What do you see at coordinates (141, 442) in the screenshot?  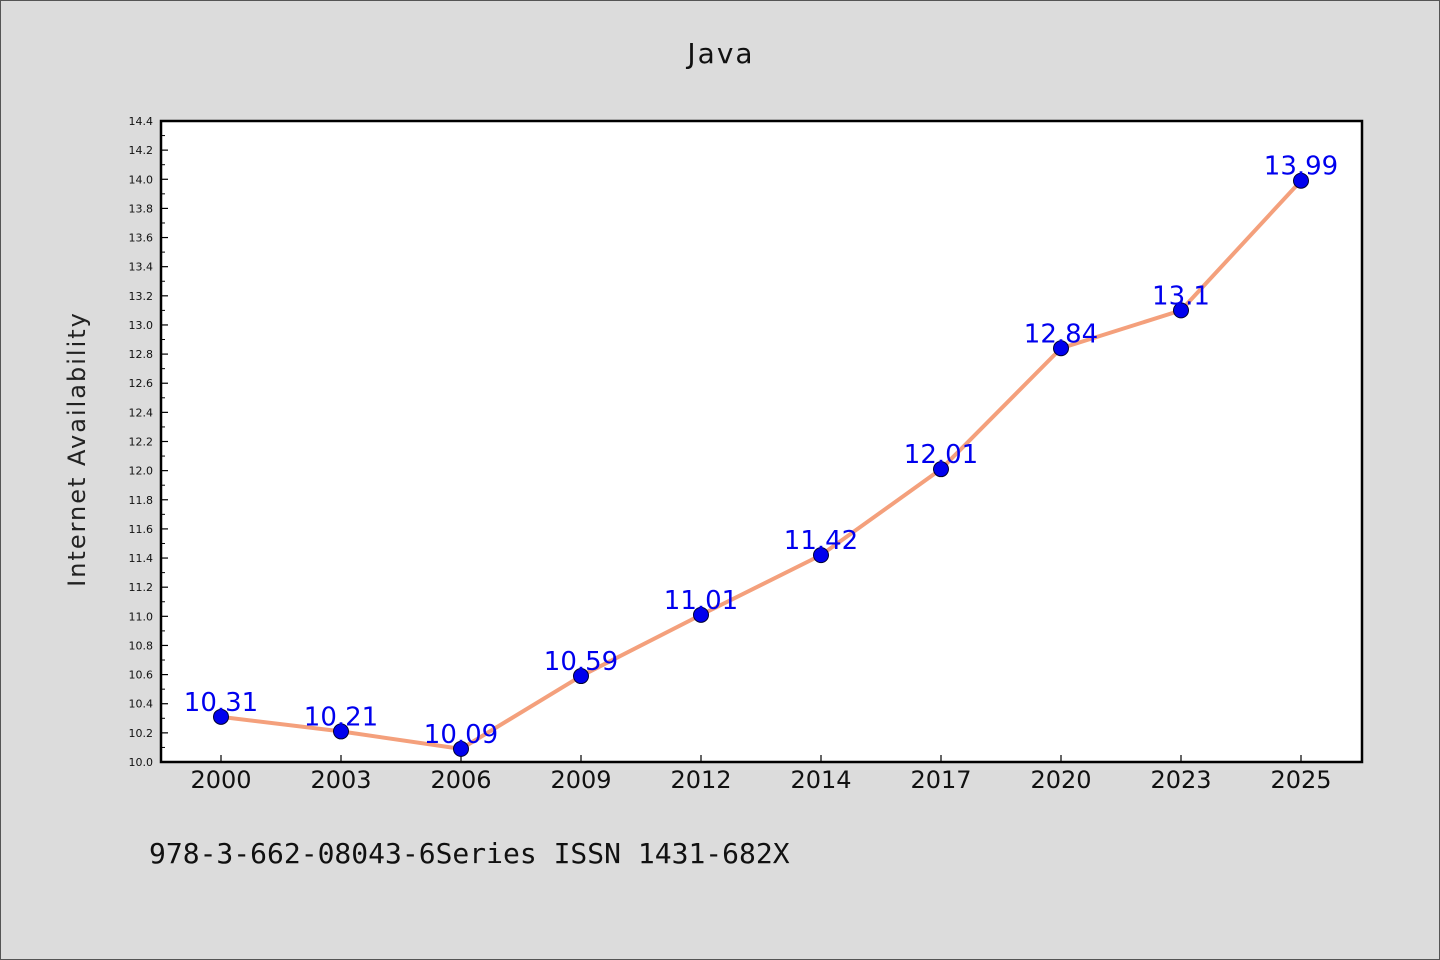 I see `y-tick-label: 12.2` at bounding box center [141, 442].